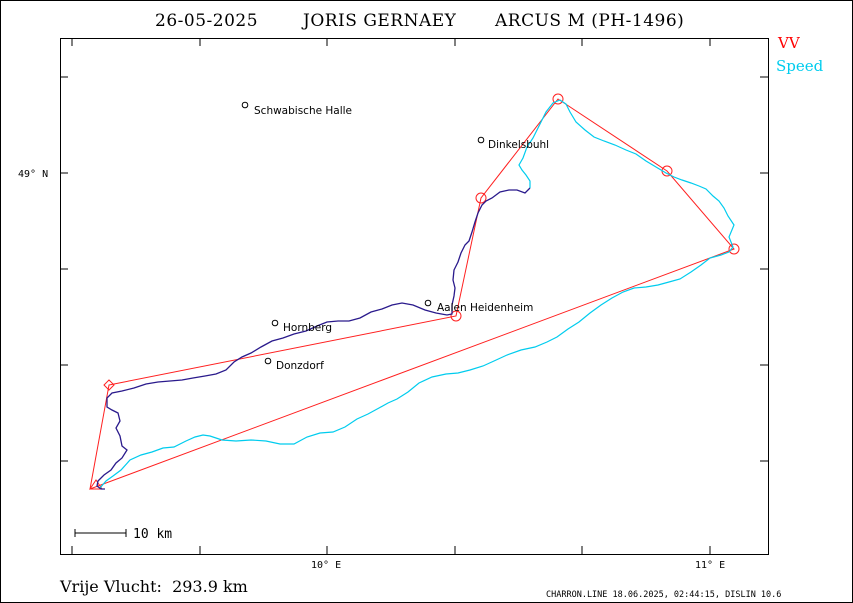 The image size is (853, 603). What do you see at coordinates (206, 21) in the screenshot?
I see `flight-date: 26-05-2025` at bounding box center [206, 21].